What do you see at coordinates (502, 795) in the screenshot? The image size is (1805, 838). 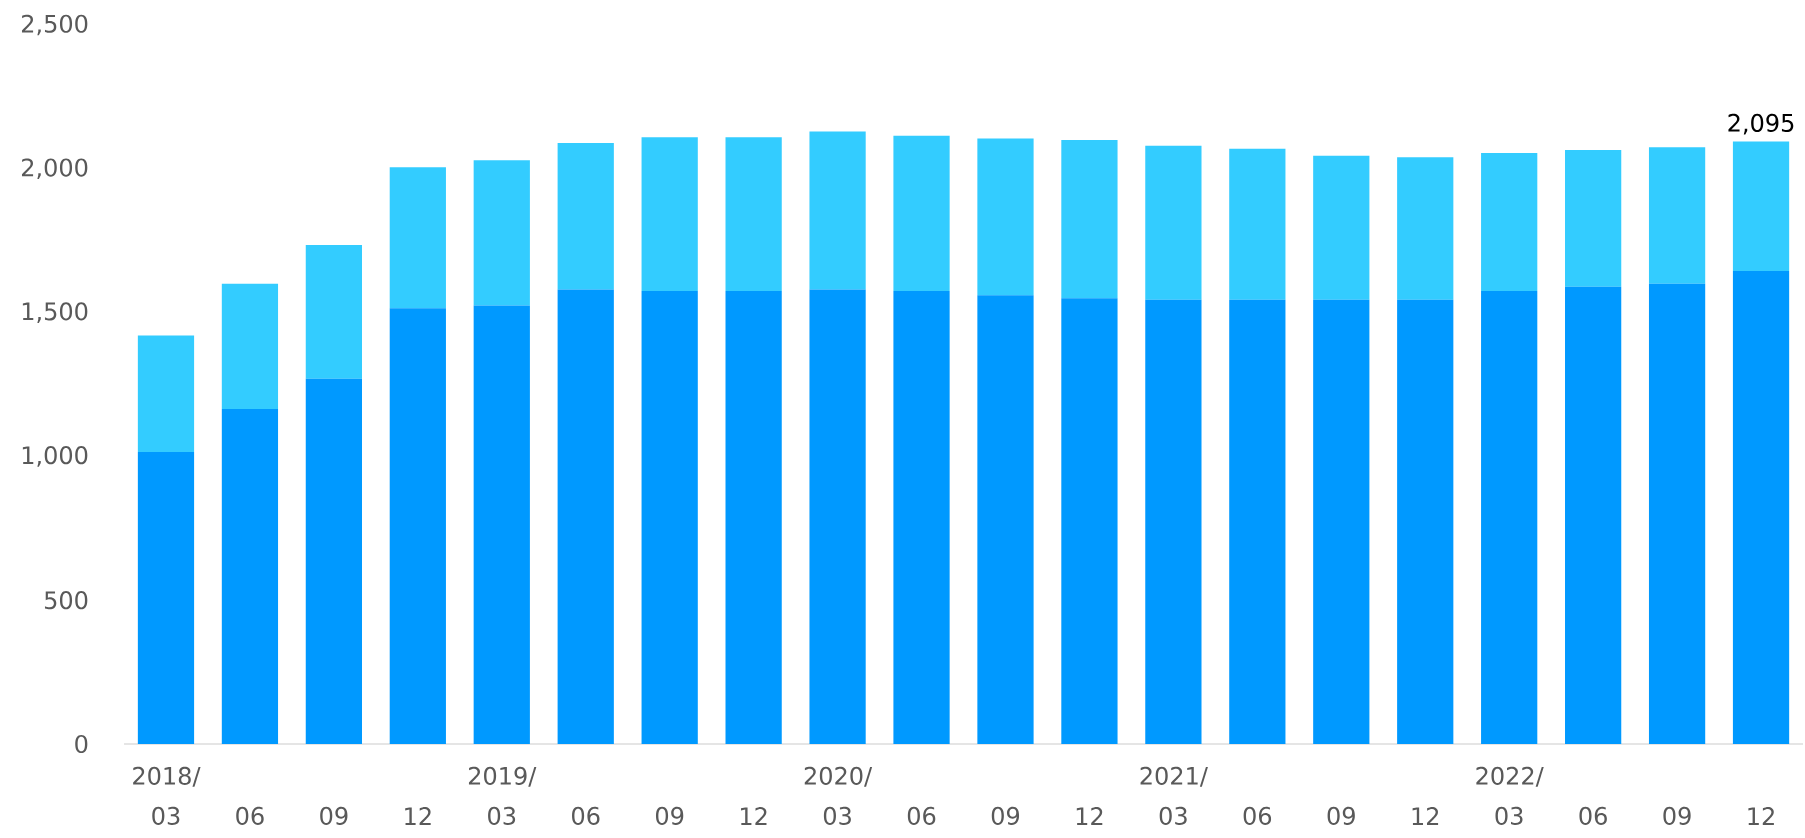 I see `x-tick-label: 2019/03` at bounding box center [502, 795].